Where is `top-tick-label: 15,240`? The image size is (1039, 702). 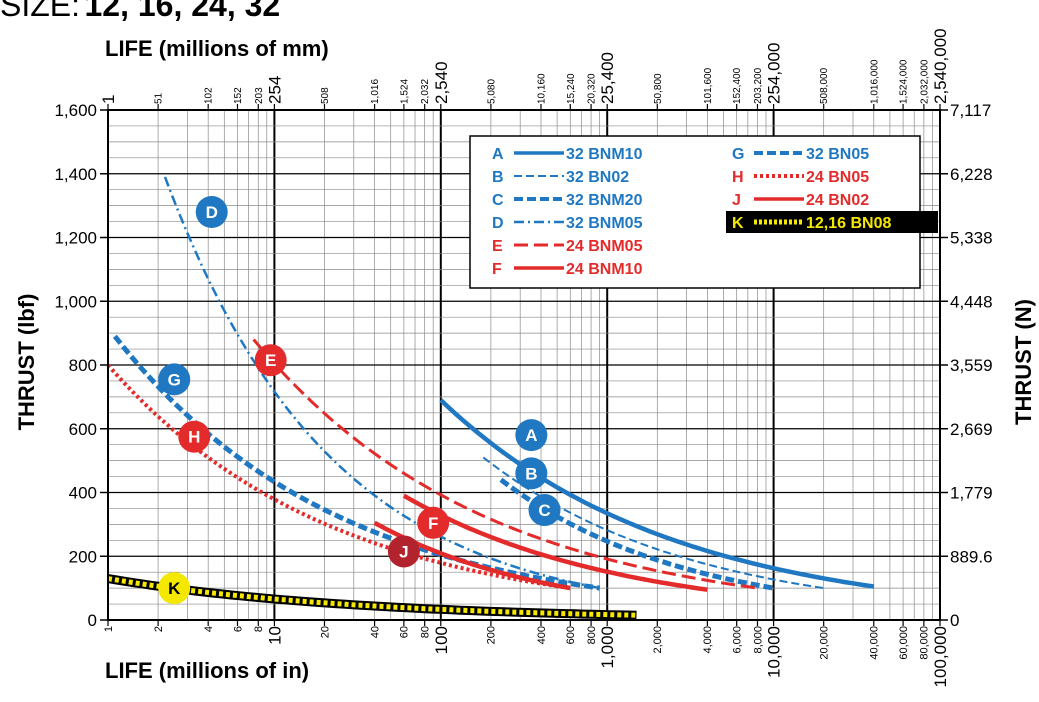 top-tick-label: 15,240 is located at coordinates (571, 88).